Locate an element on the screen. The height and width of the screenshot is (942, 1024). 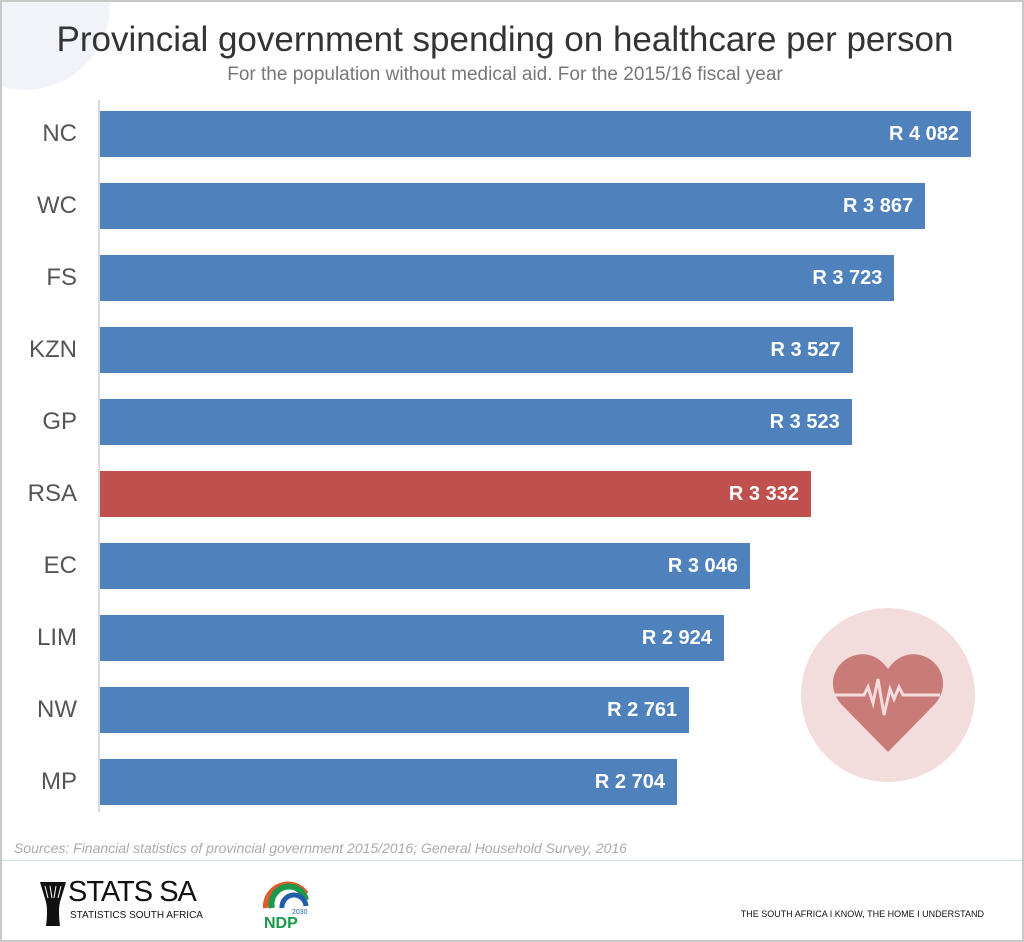
category-label: RSA is located at coordinates (52, 493).